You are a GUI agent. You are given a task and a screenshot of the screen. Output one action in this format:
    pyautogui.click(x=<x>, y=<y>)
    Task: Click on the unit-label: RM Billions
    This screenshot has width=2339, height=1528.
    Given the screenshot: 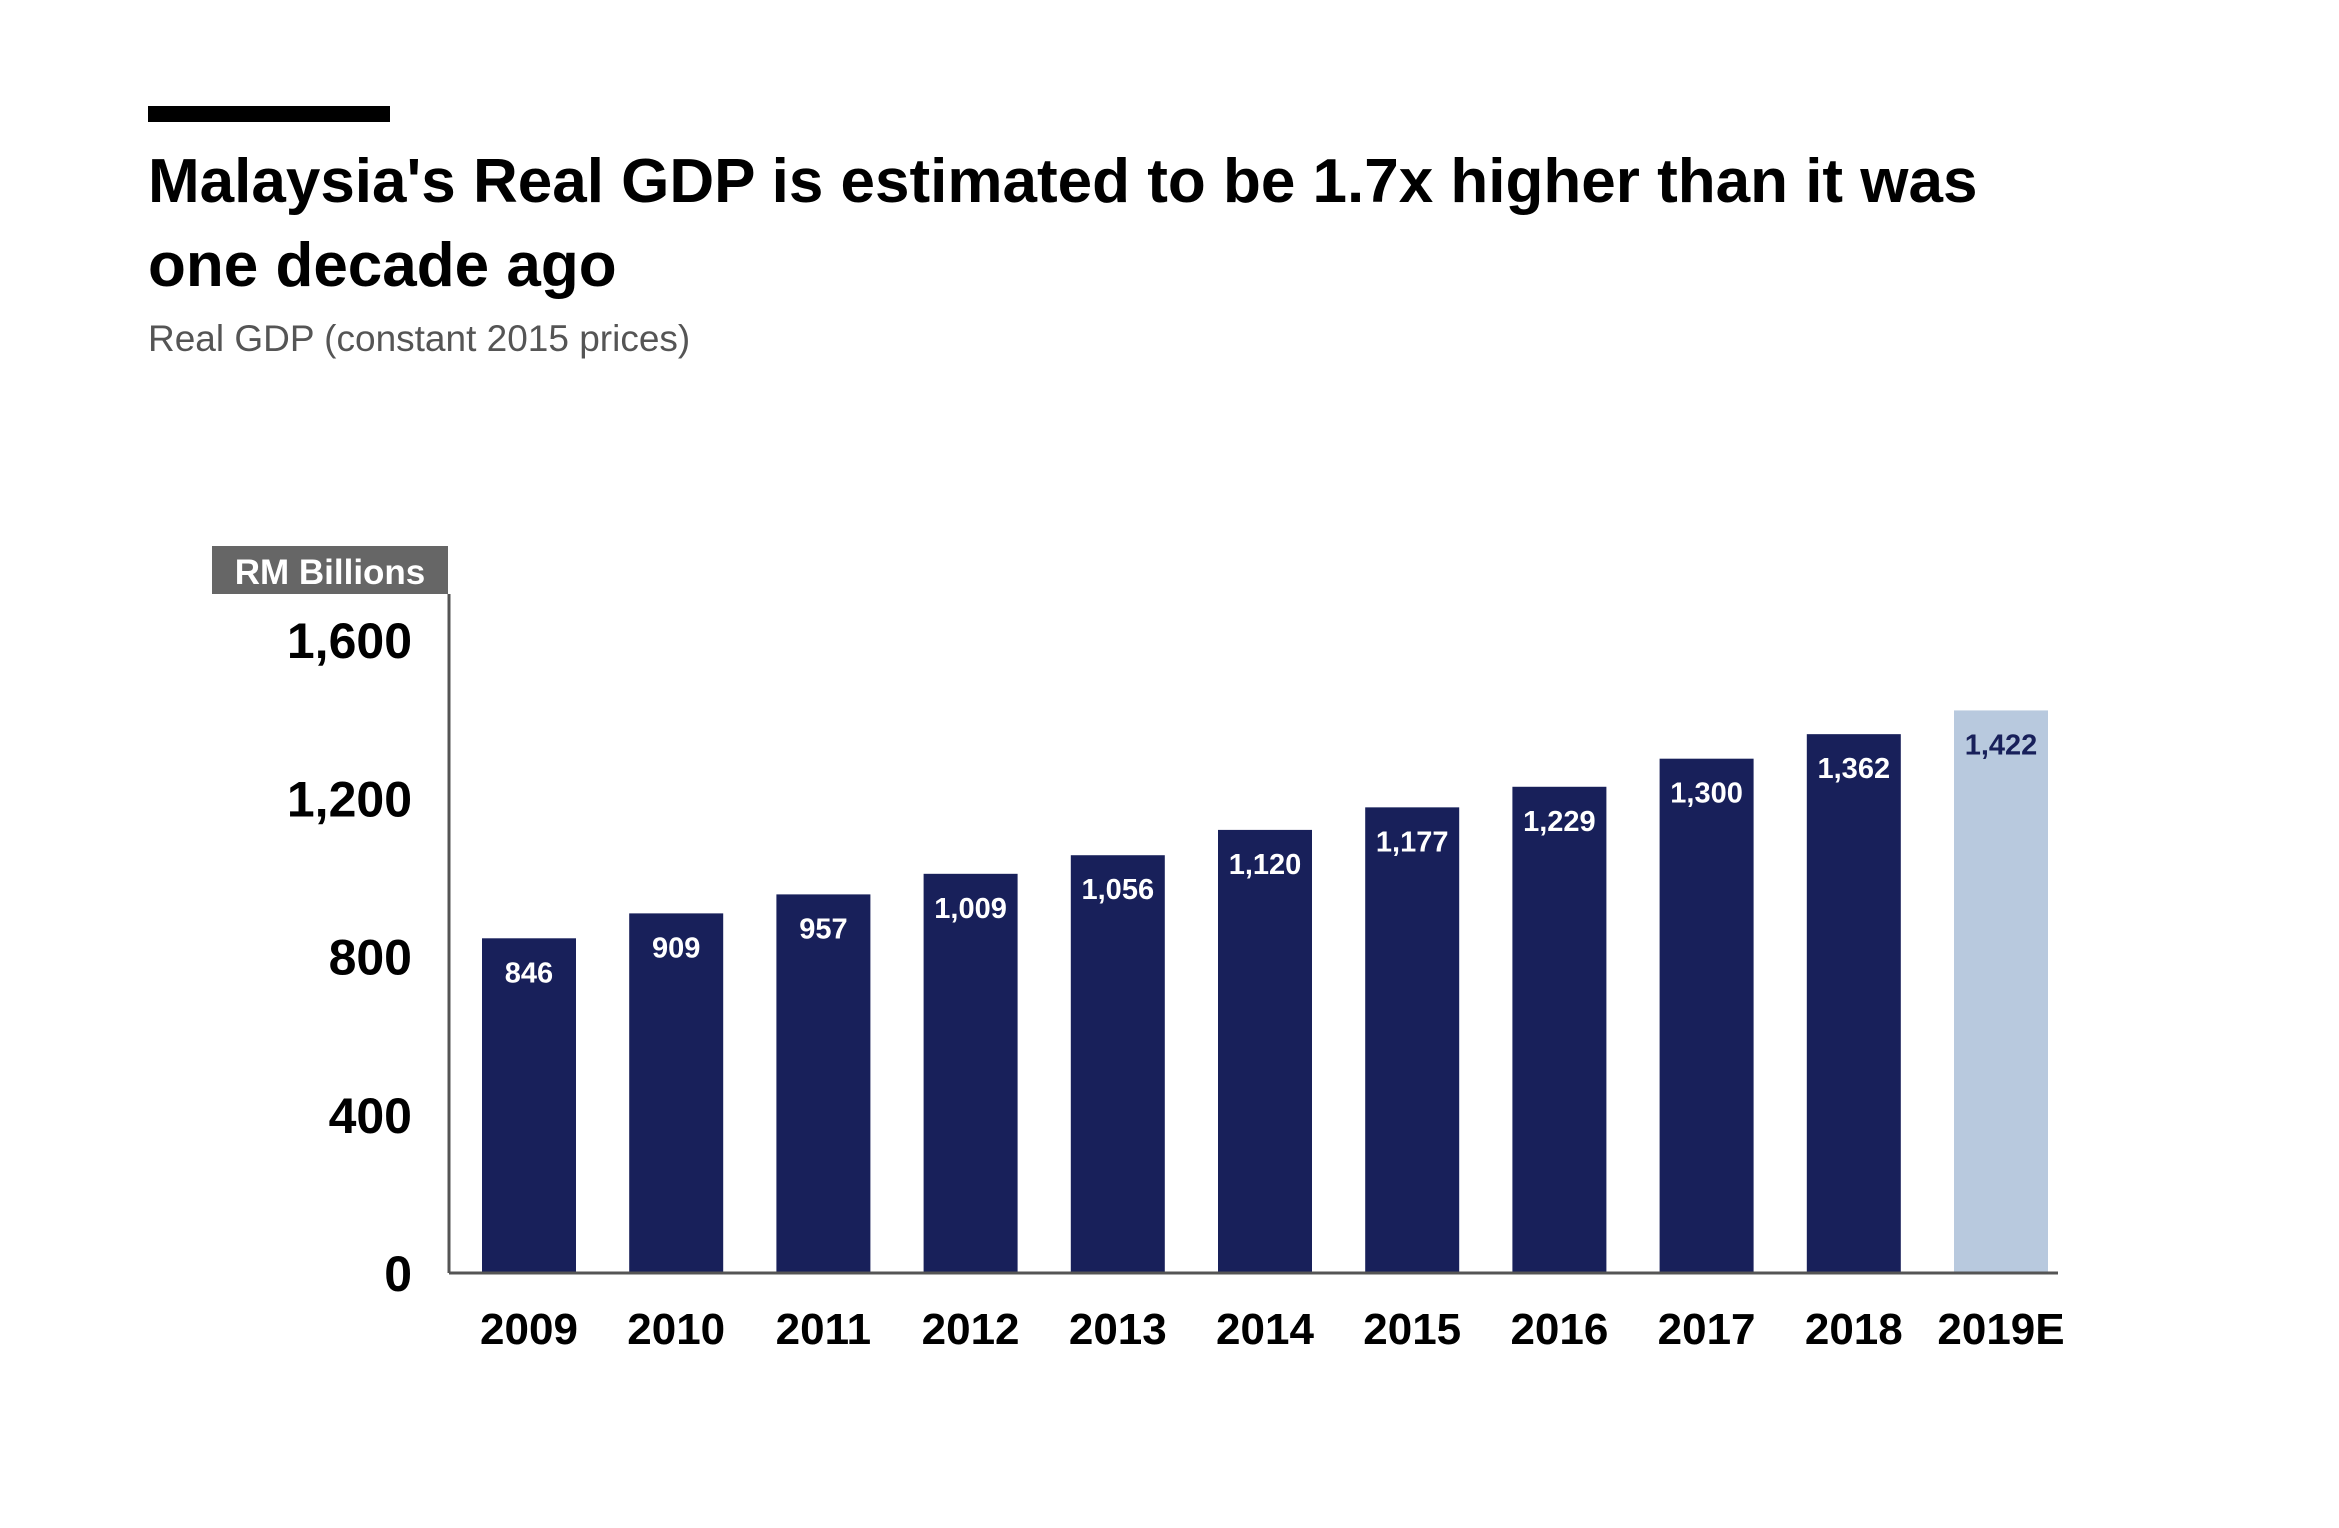 What is the action you would take?
    pyautogui.click(x=330, y=572)
    